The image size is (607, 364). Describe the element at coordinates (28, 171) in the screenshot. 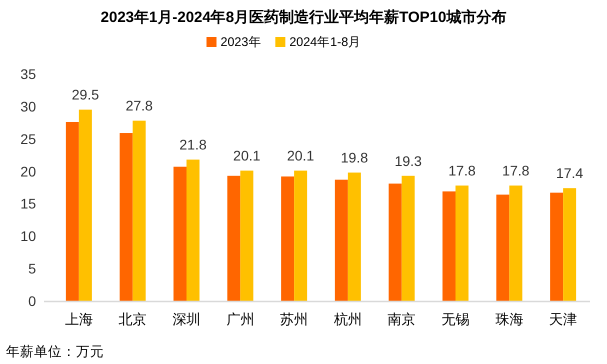

I see `y-tick-label: 20` at that location.